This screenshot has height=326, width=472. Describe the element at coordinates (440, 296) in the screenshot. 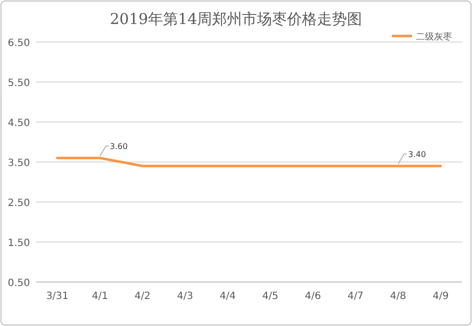

I see `x-tick-label: 4/9` at that location.